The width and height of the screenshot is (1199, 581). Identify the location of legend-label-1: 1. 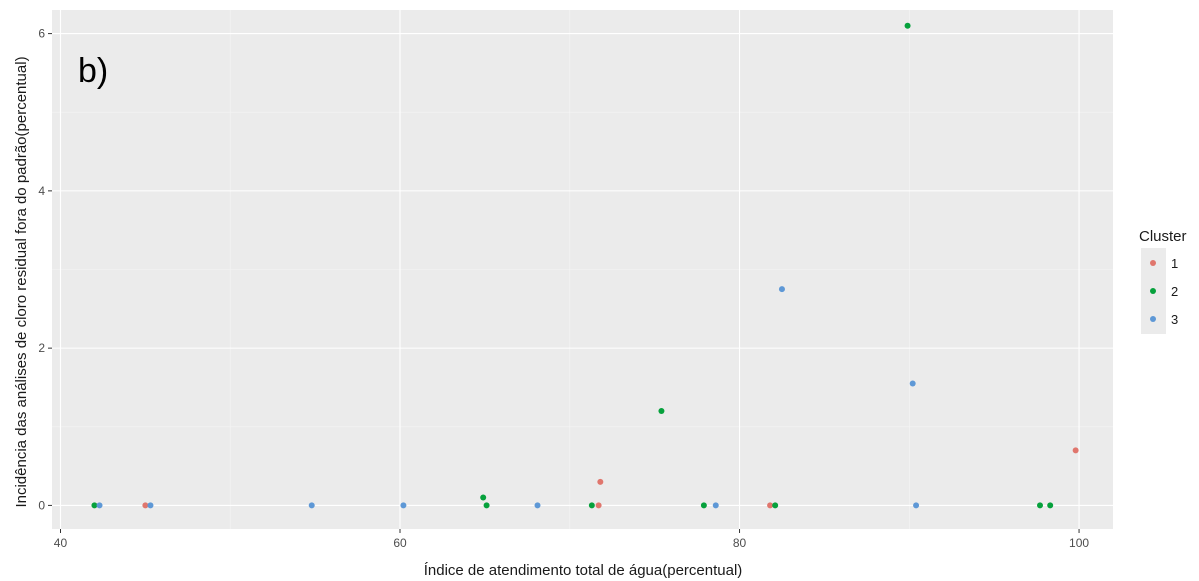
(1174, 263).